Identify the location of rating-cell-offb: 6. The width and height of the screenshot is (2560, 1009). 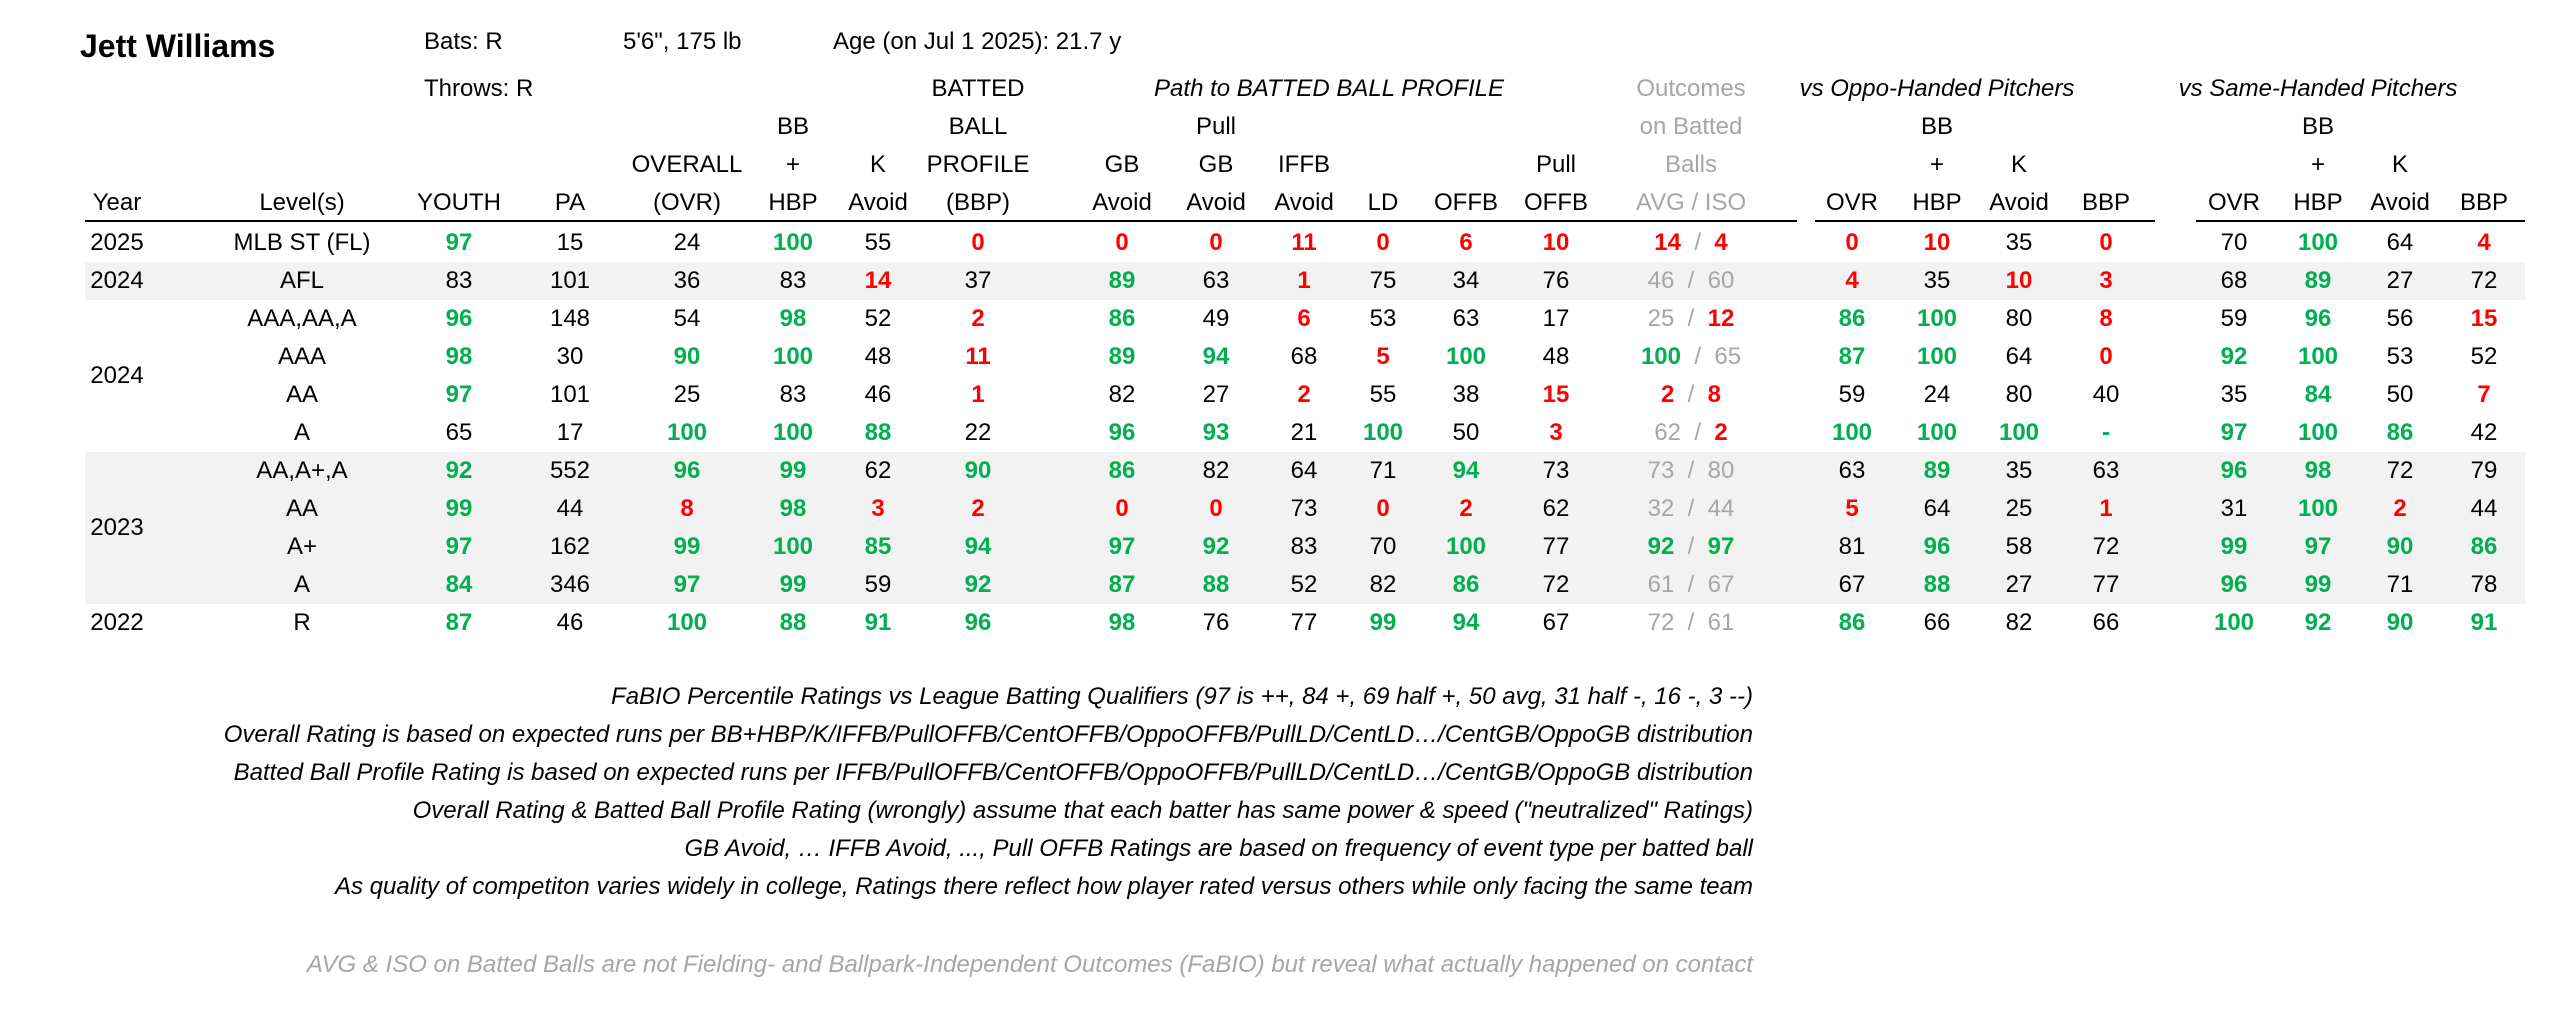
(1466, 242).